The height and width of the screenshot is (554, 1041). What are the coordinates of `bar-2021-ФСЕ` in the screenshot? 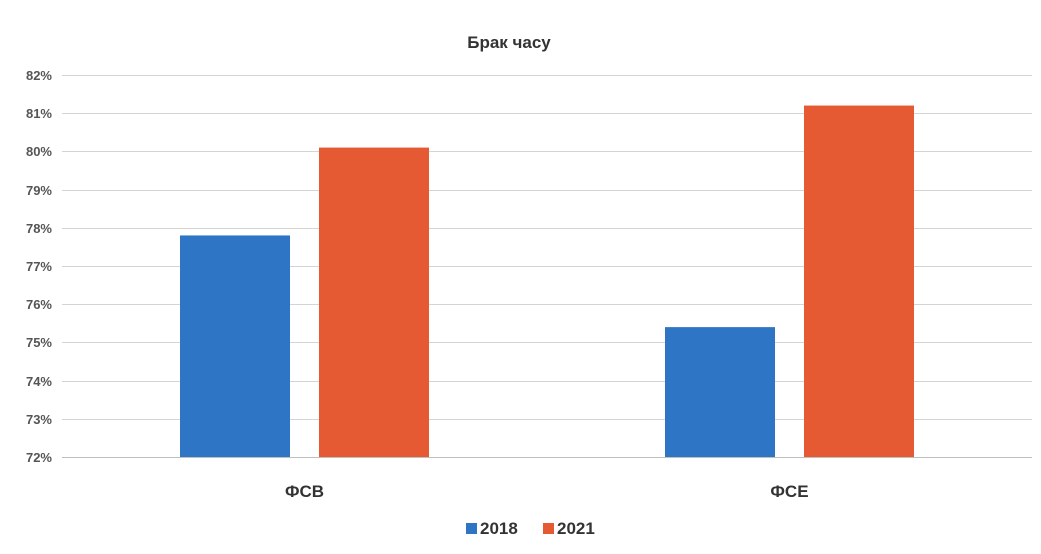 It's located at (859, 281).